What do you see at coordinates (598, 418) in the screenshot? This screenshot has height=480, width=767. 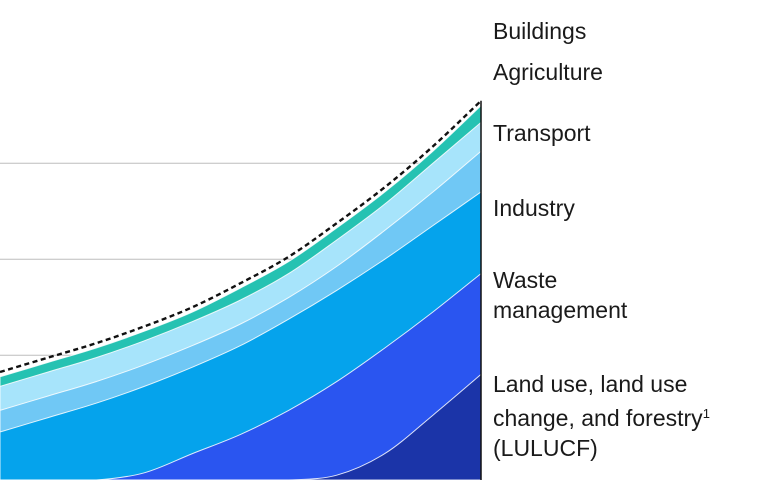 I see `legend-label-lulucf-line2-text: change, and forestry` at bounding box center [598, 418].